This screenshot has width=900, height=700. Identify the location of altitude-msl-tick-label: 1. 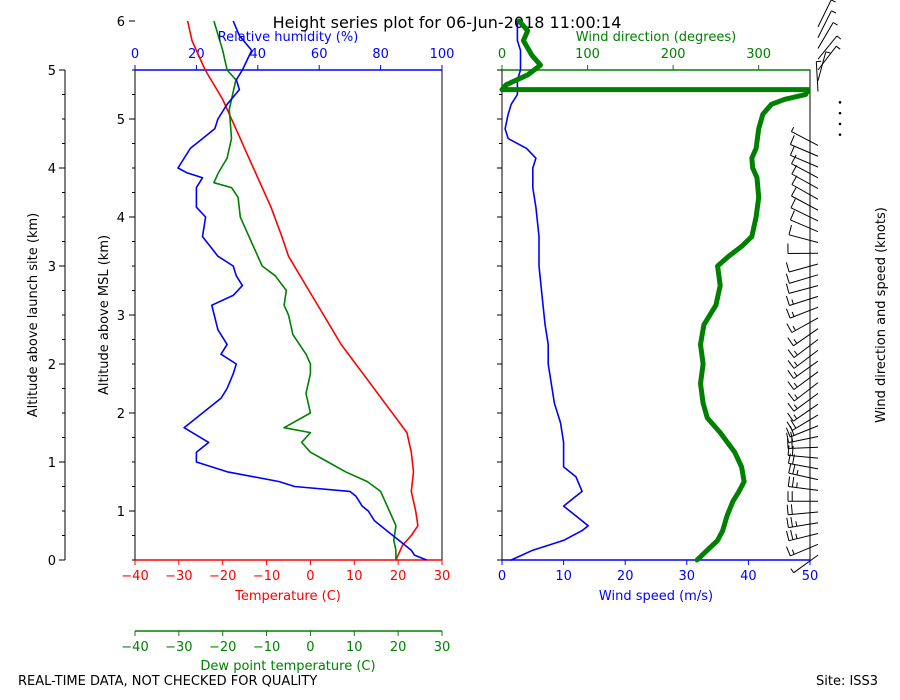
(121, 512).